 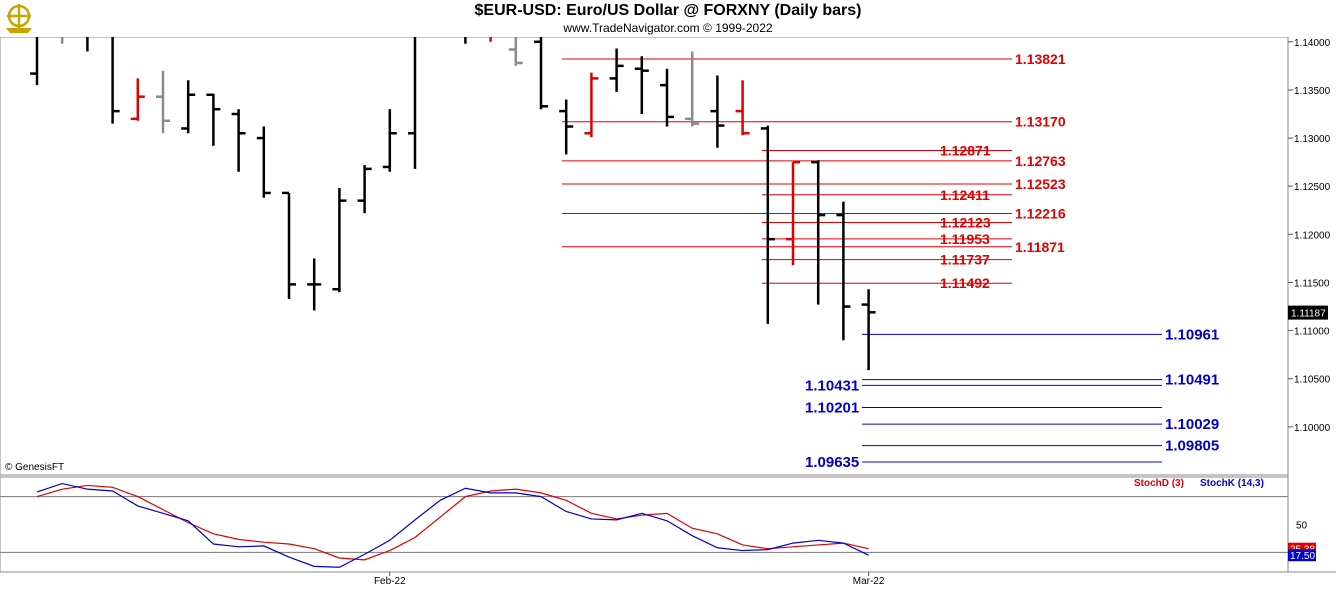 I want to click on price-tick-label: 1.10500, so click(x=1312, y=380).